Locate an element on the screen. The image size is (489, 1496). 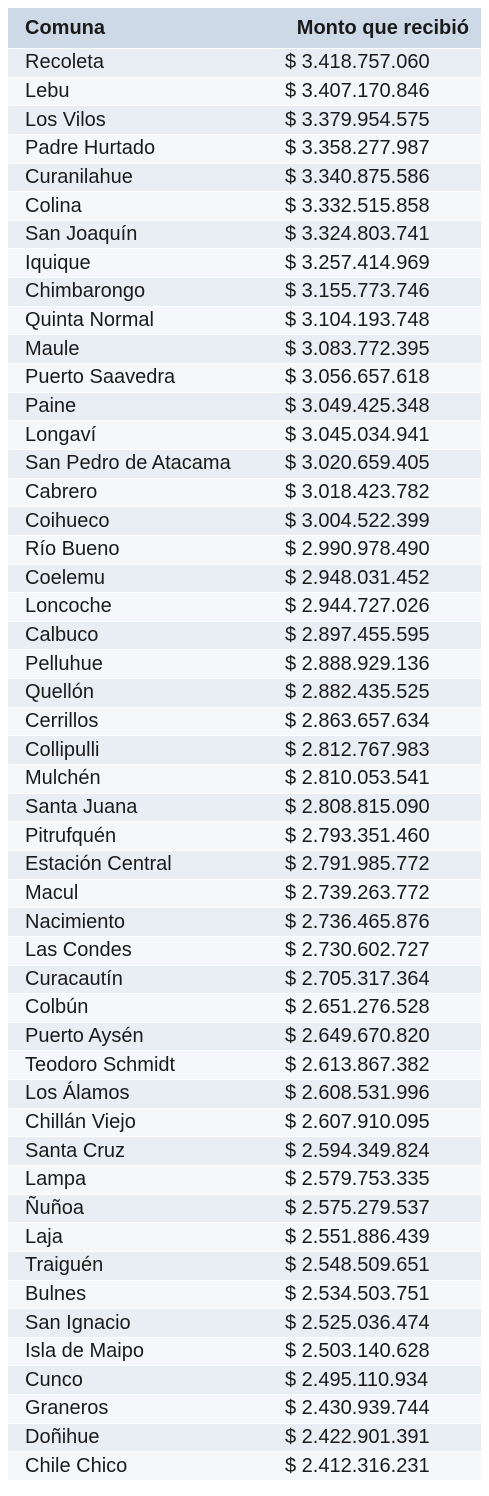
monto-cell: $ 2.736.465.876 is located at coordinates (357, 921).